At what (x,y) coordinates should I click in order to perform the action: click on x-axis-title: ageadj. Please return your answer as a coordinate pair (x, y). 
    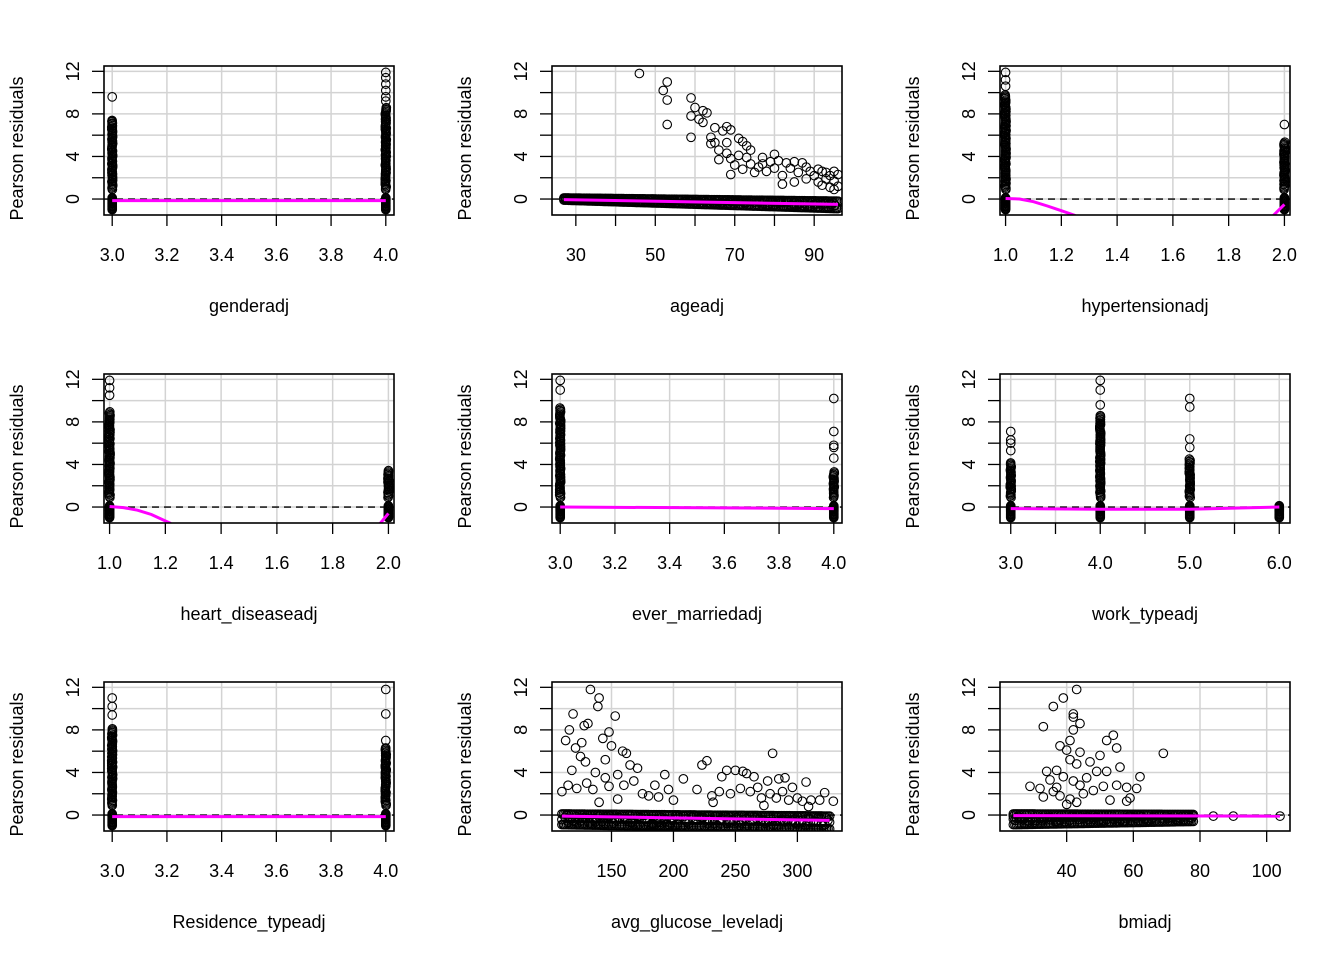
    Looking at the image, I should click on (697, 306).